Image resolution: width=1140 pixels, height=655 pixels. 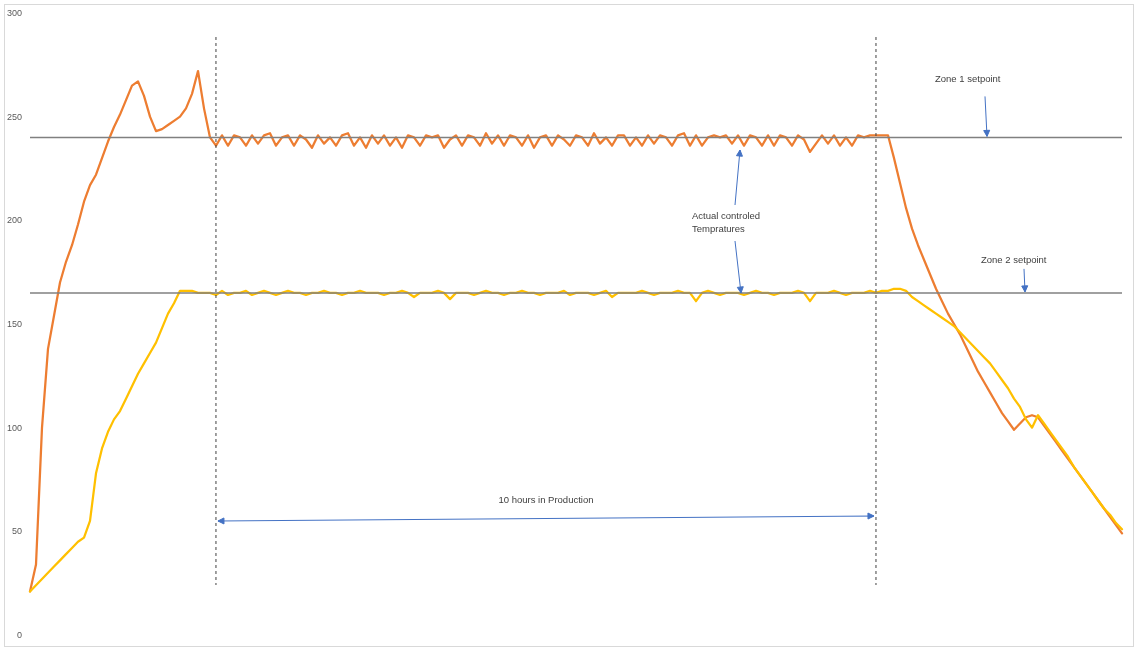 I want to click on y-tick-label: 300, so click(x=14, y=13).